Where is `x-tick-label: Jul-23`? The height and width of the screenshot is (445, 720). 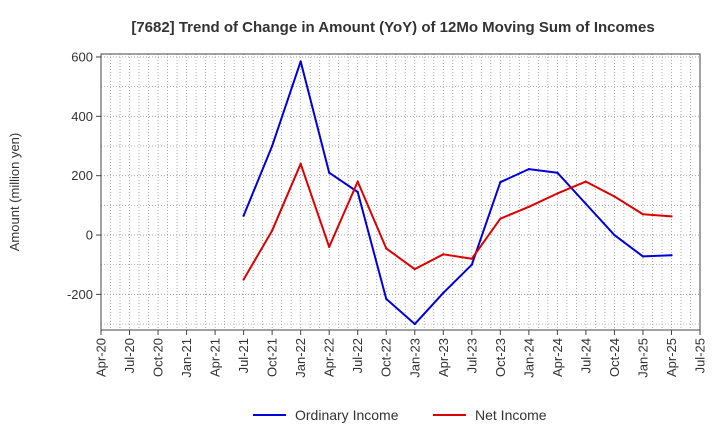 x-tick-label: Jul-23 is located at coordinates (471, 355).